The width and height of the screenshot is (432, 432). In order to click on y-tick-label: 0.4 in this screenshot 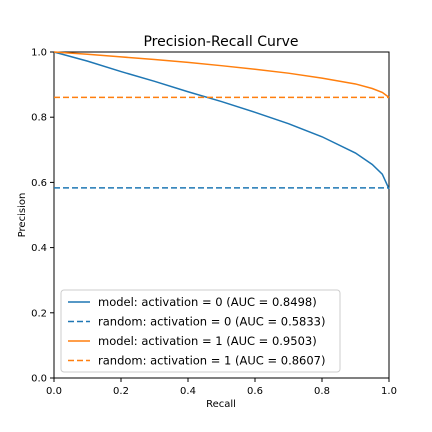, I will do `click(39, 248)`.